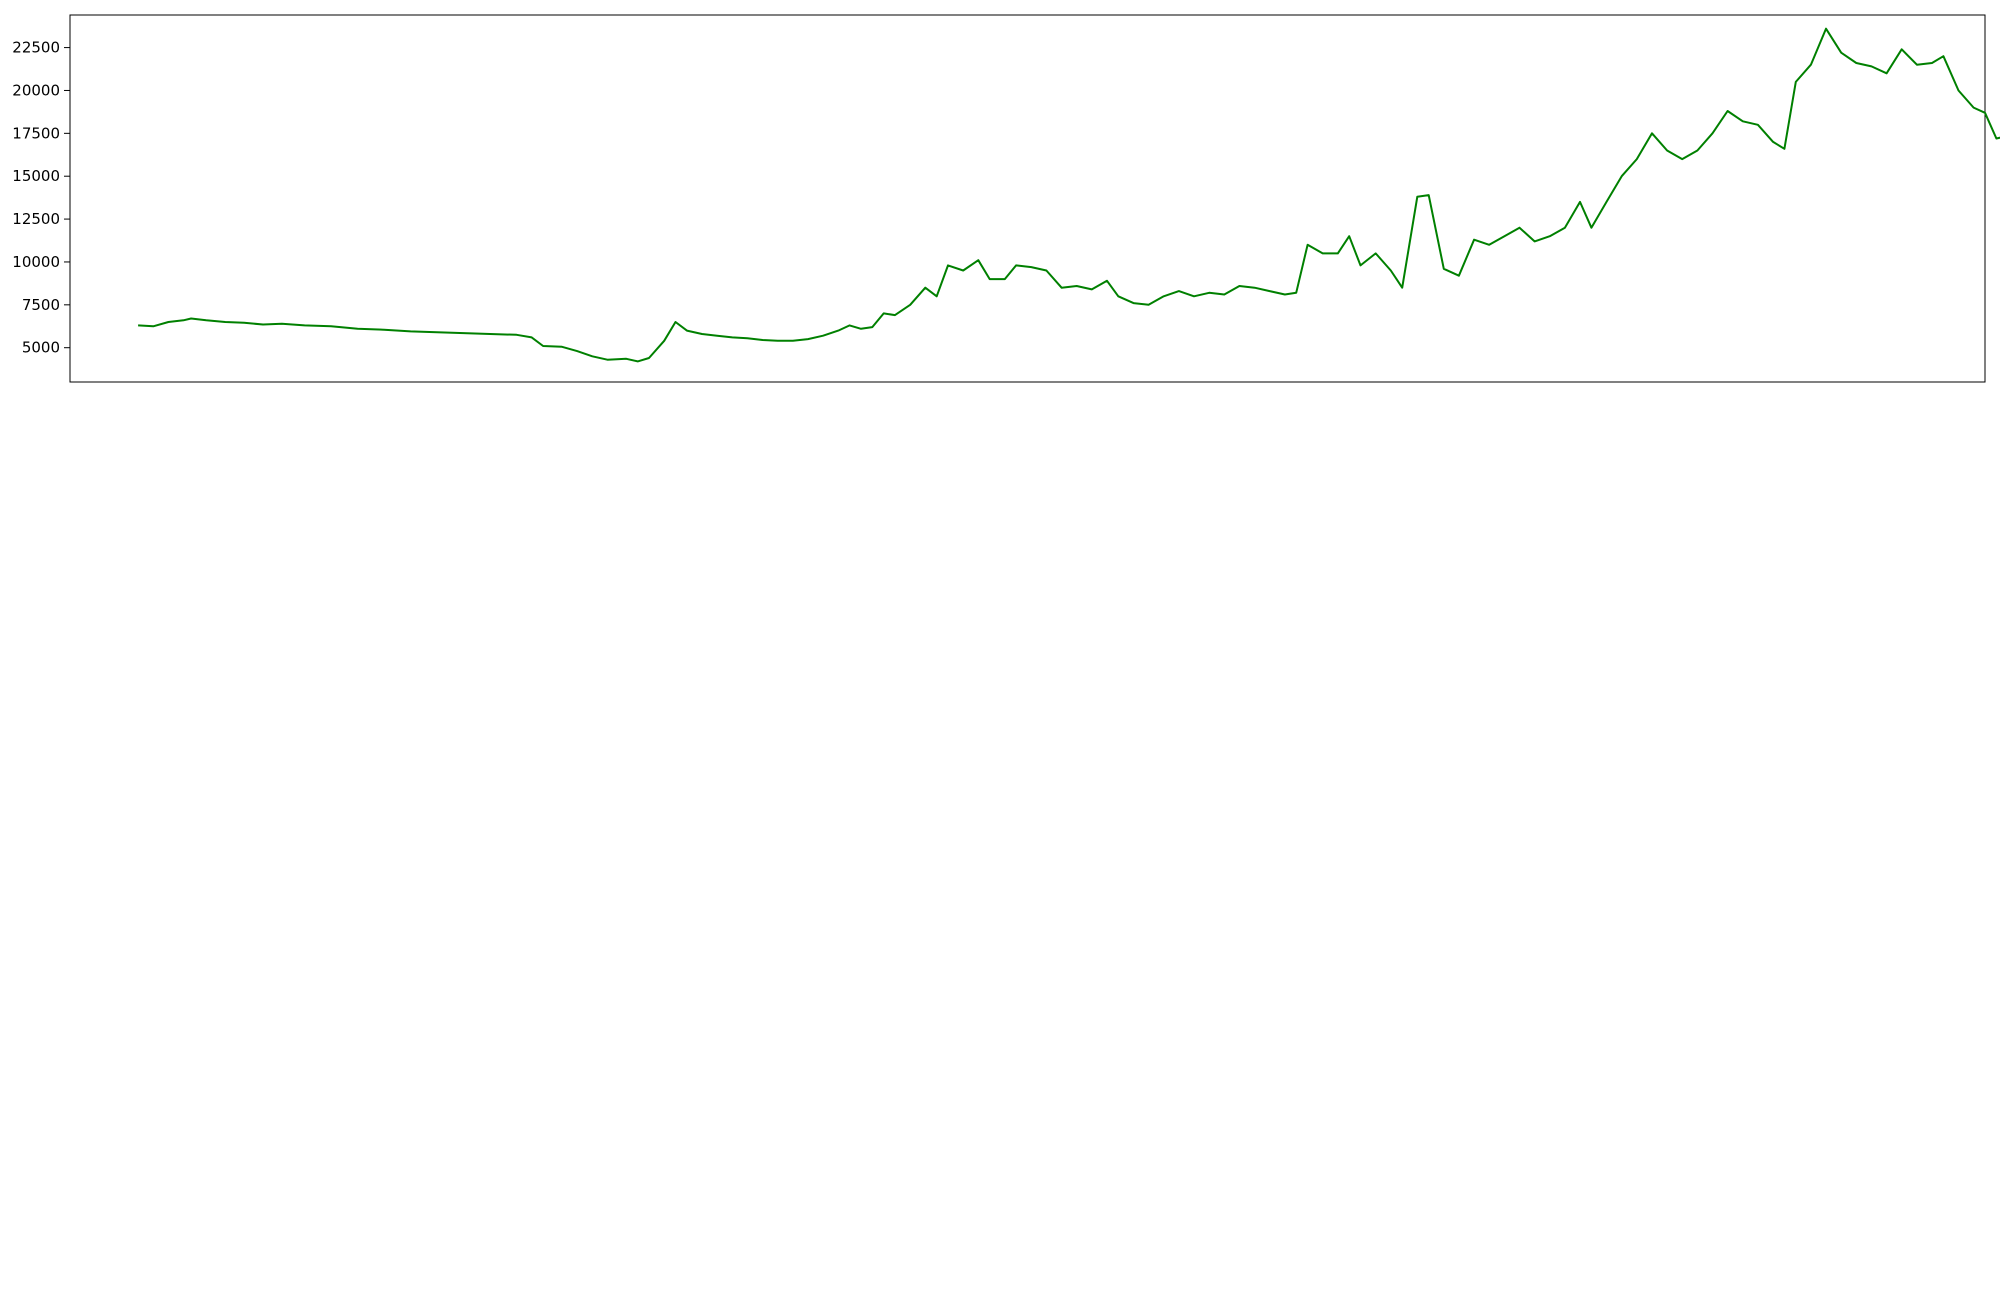  Describe the element at coordinates (36, 176) in the screenshot. I see `y-tick-label: 15000` at that location.